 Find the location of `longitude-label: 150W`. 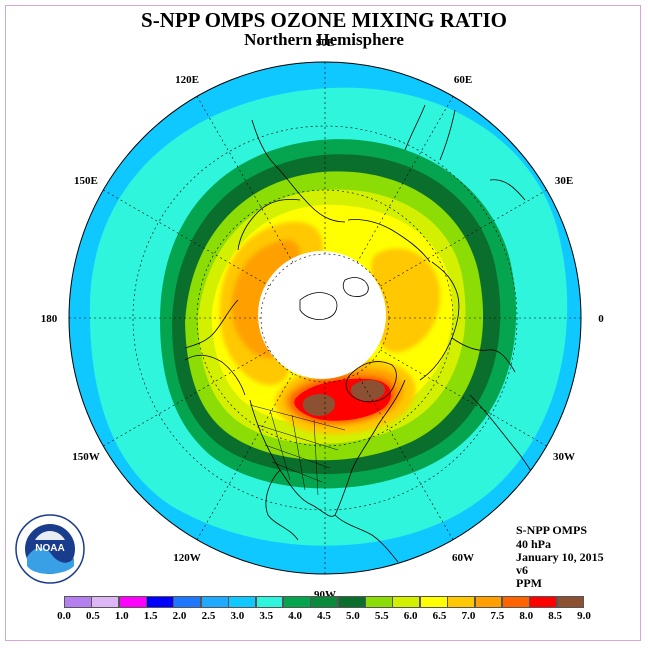

longitude-label: 150W is located at coordinates (86, 457).